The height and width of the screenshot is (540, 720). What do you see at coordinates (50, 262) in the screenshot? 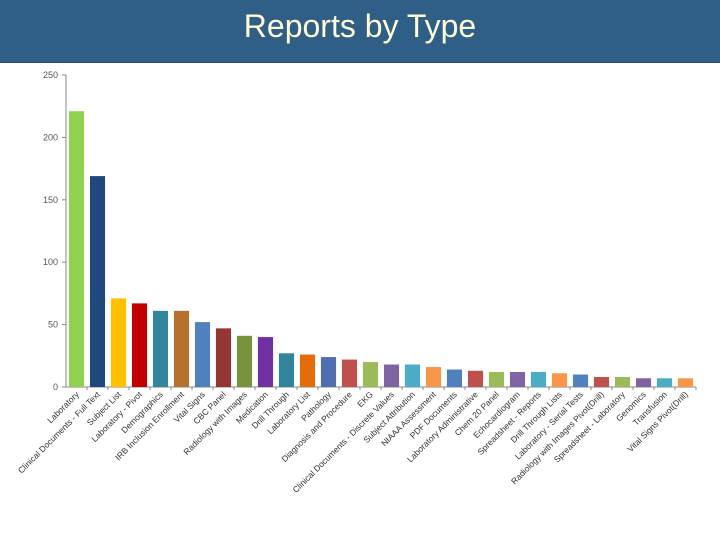
I see `y-tick-label: 100` at bounding box center [50, 262].